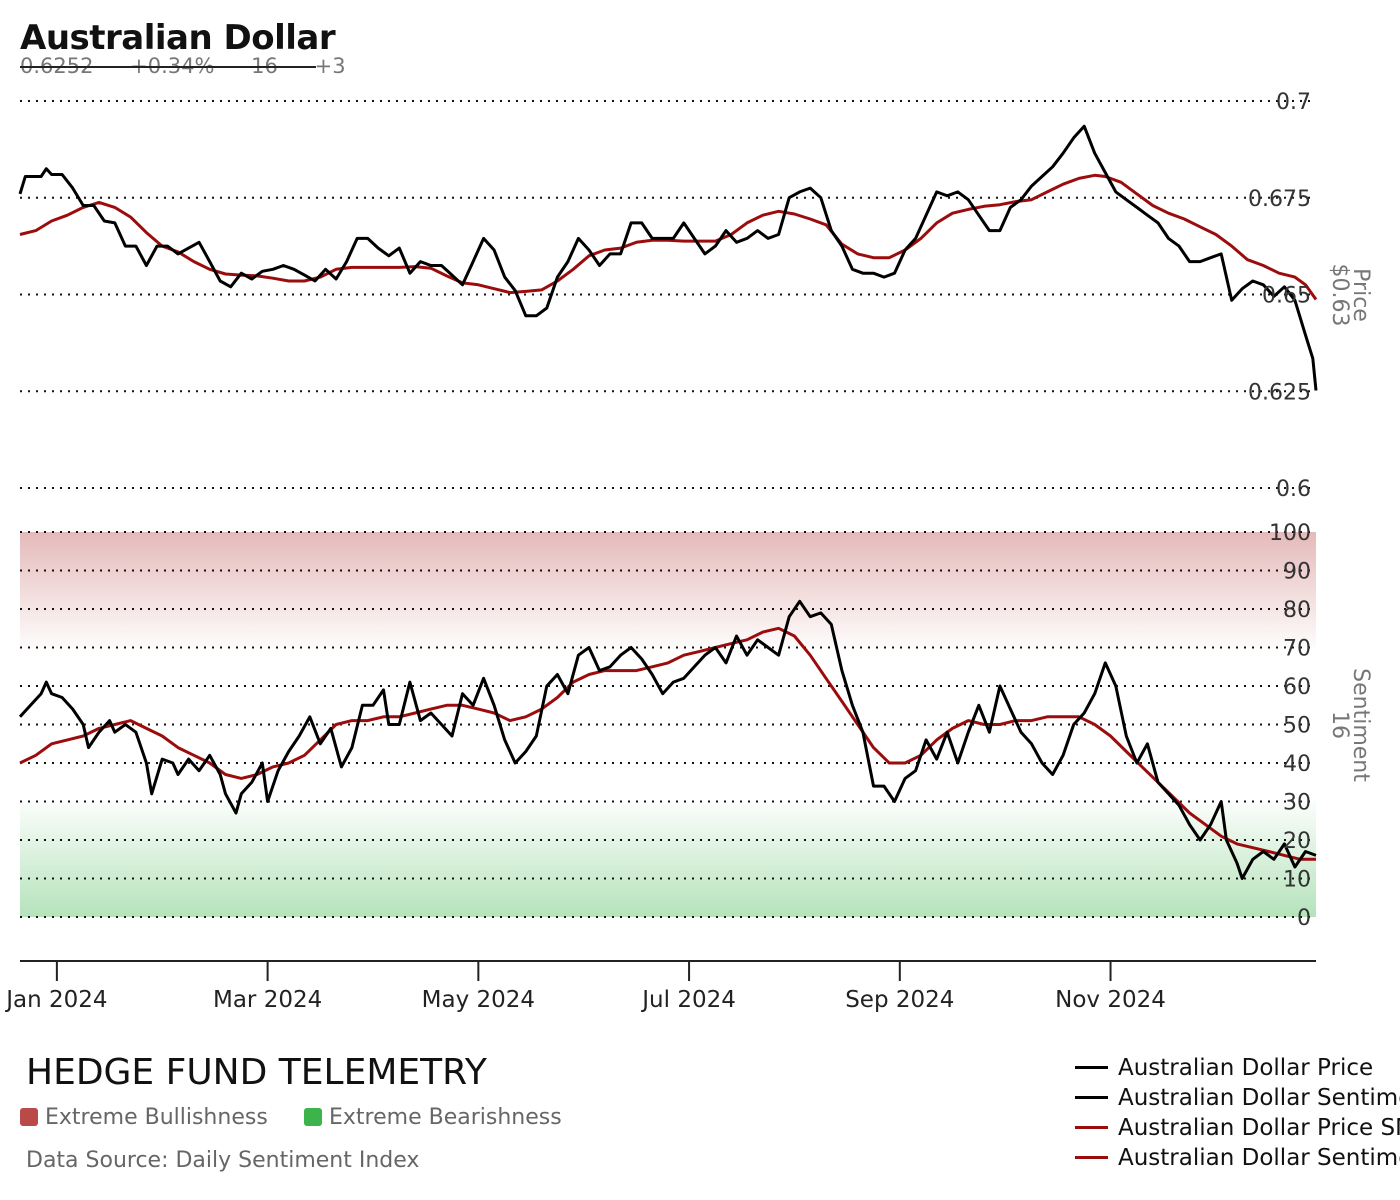 This screenshot has height=1200, width=1400. Describe the element at coordinates (1110, 1000) in the screenshot. I see `x-tick-label: Nov 2024` at that location.